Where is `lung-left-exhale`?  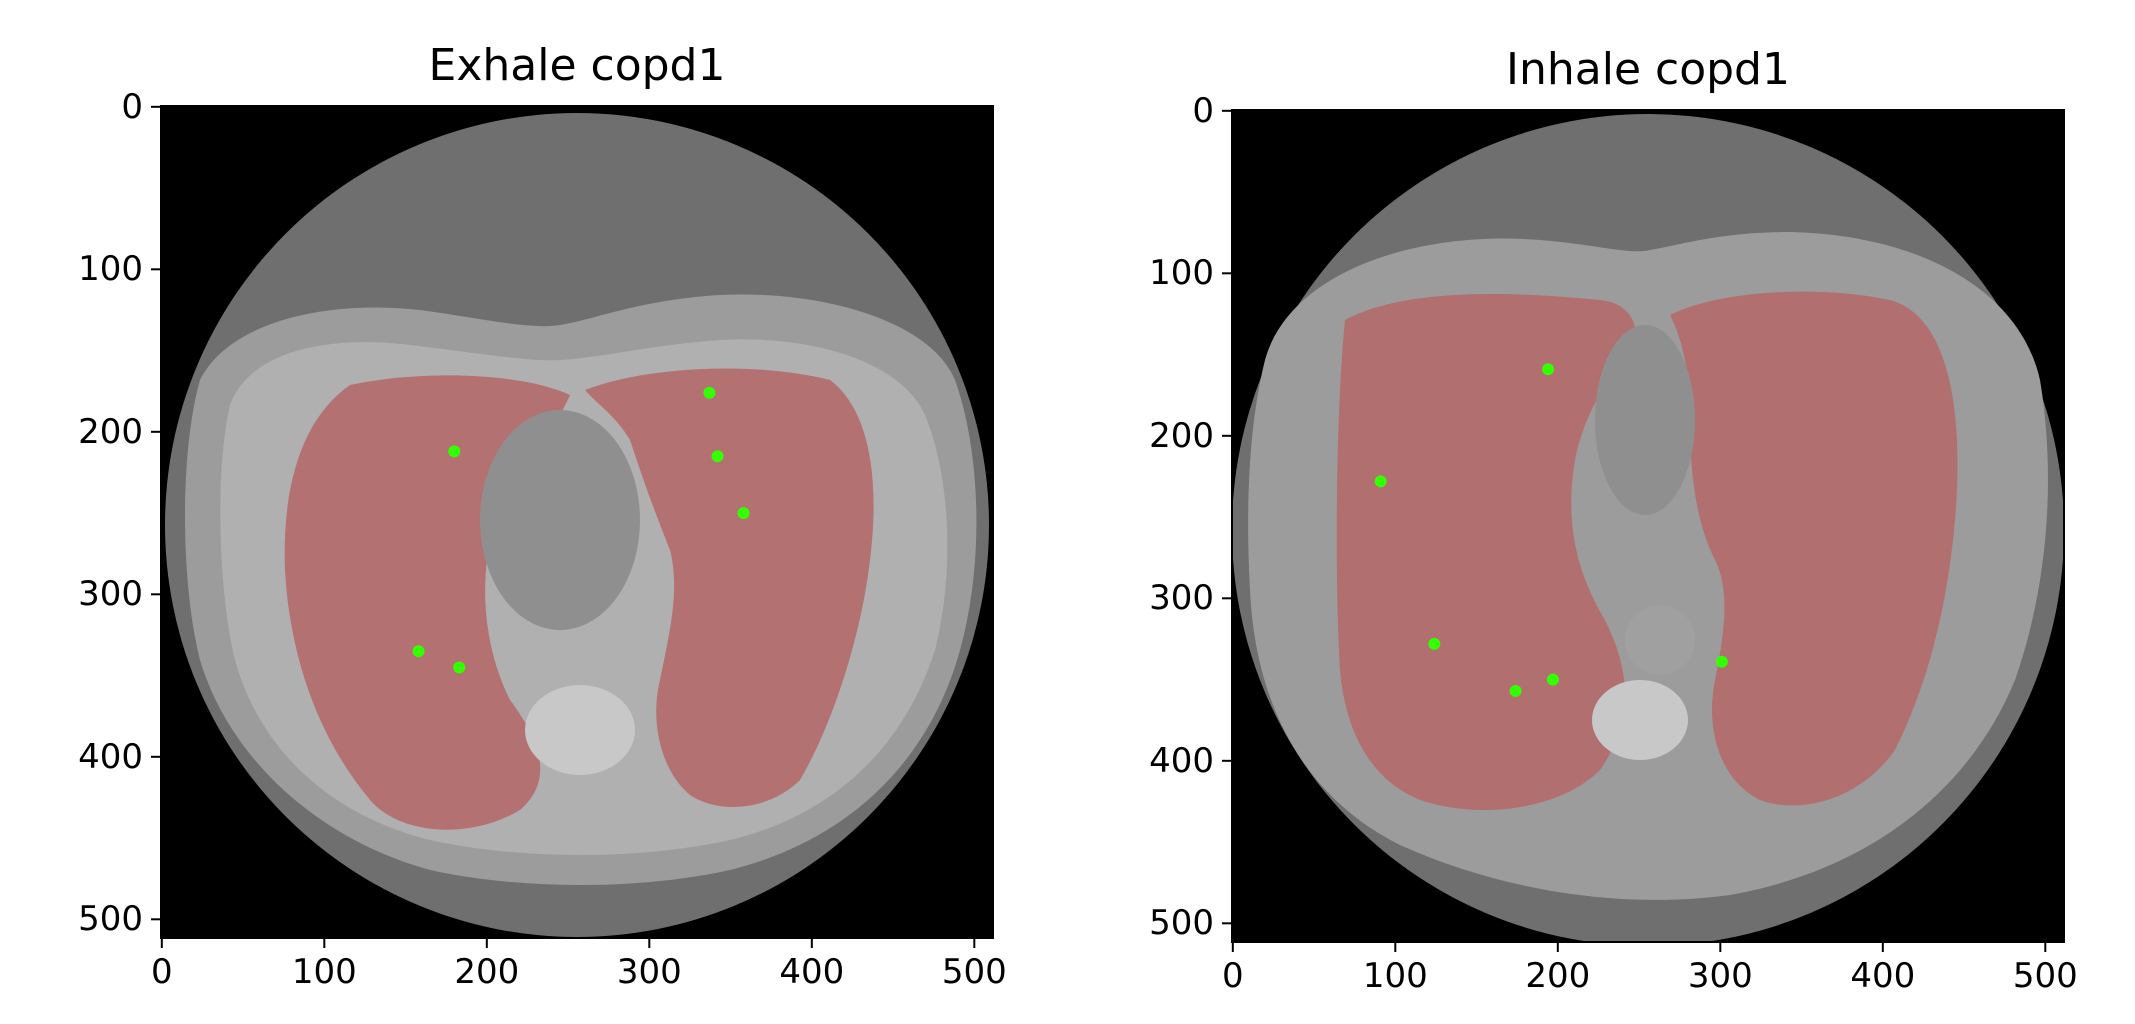
lung-left-exhale is located at coordinates (729, 587).